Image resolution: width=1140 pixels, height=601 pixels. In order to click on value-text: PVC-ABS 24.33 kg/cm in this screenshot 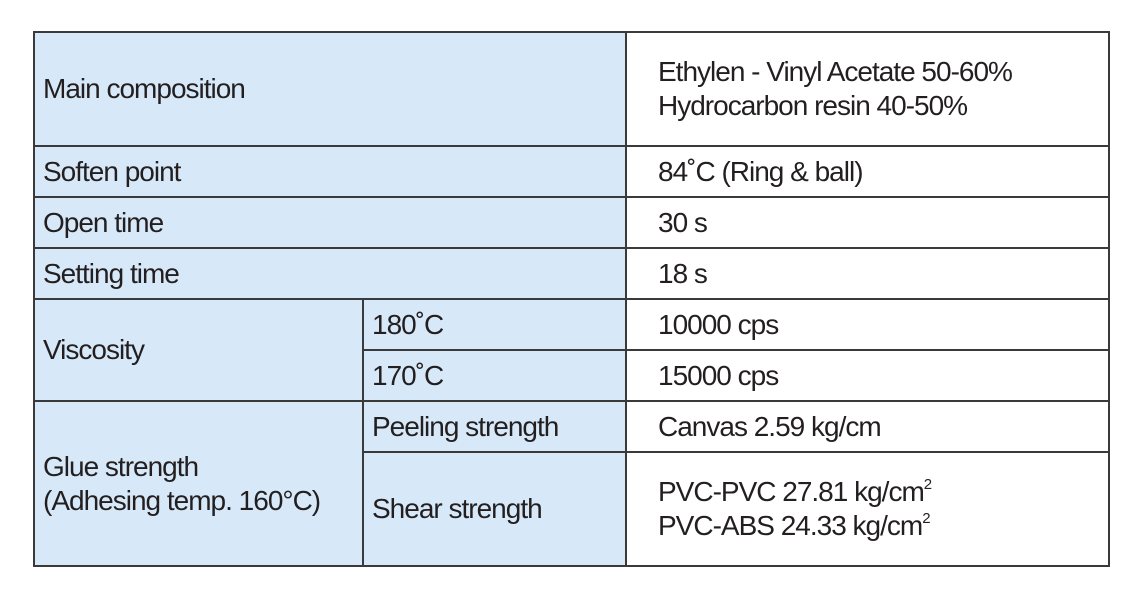, I will do `click(790, 525)`.